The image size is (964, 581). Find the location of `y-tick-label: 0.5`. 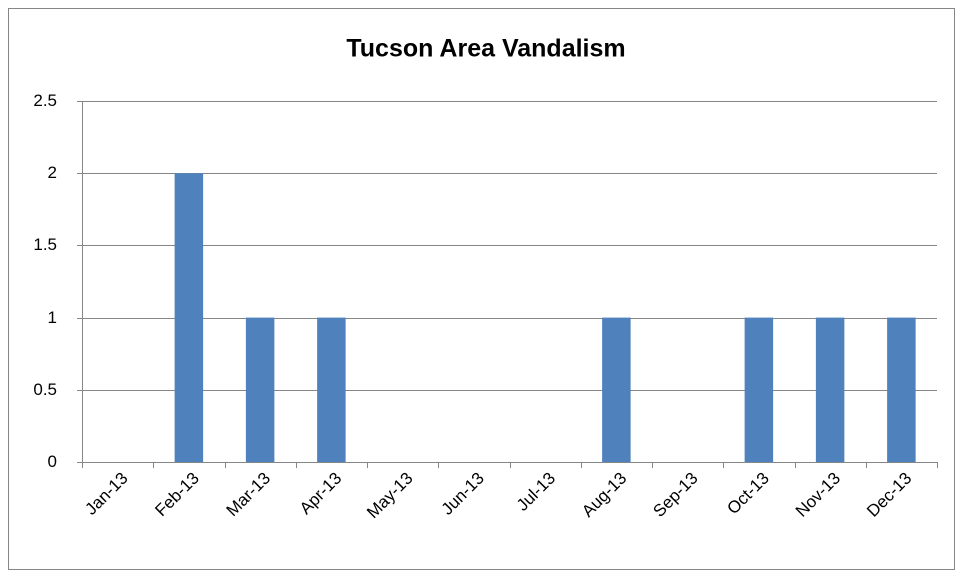

y-tick-label: 0.5 is located at coordinates (45, 389).